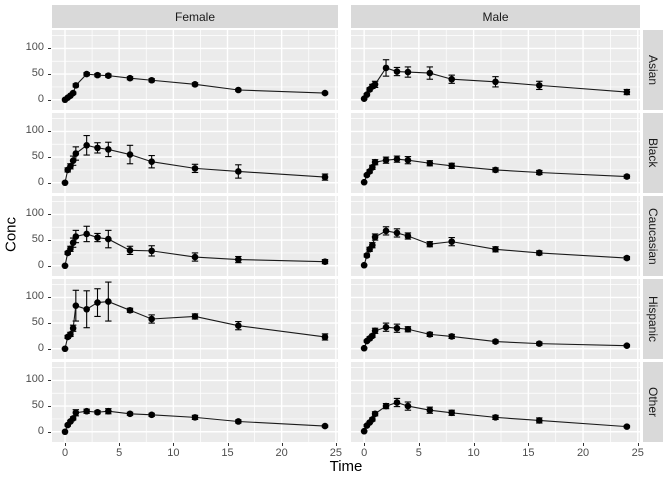 This screenshot has height=480, width=672. Describe the element at coordinates (653, 70) in the screenshot. I see `facet-strip-label: Asian` at that location.